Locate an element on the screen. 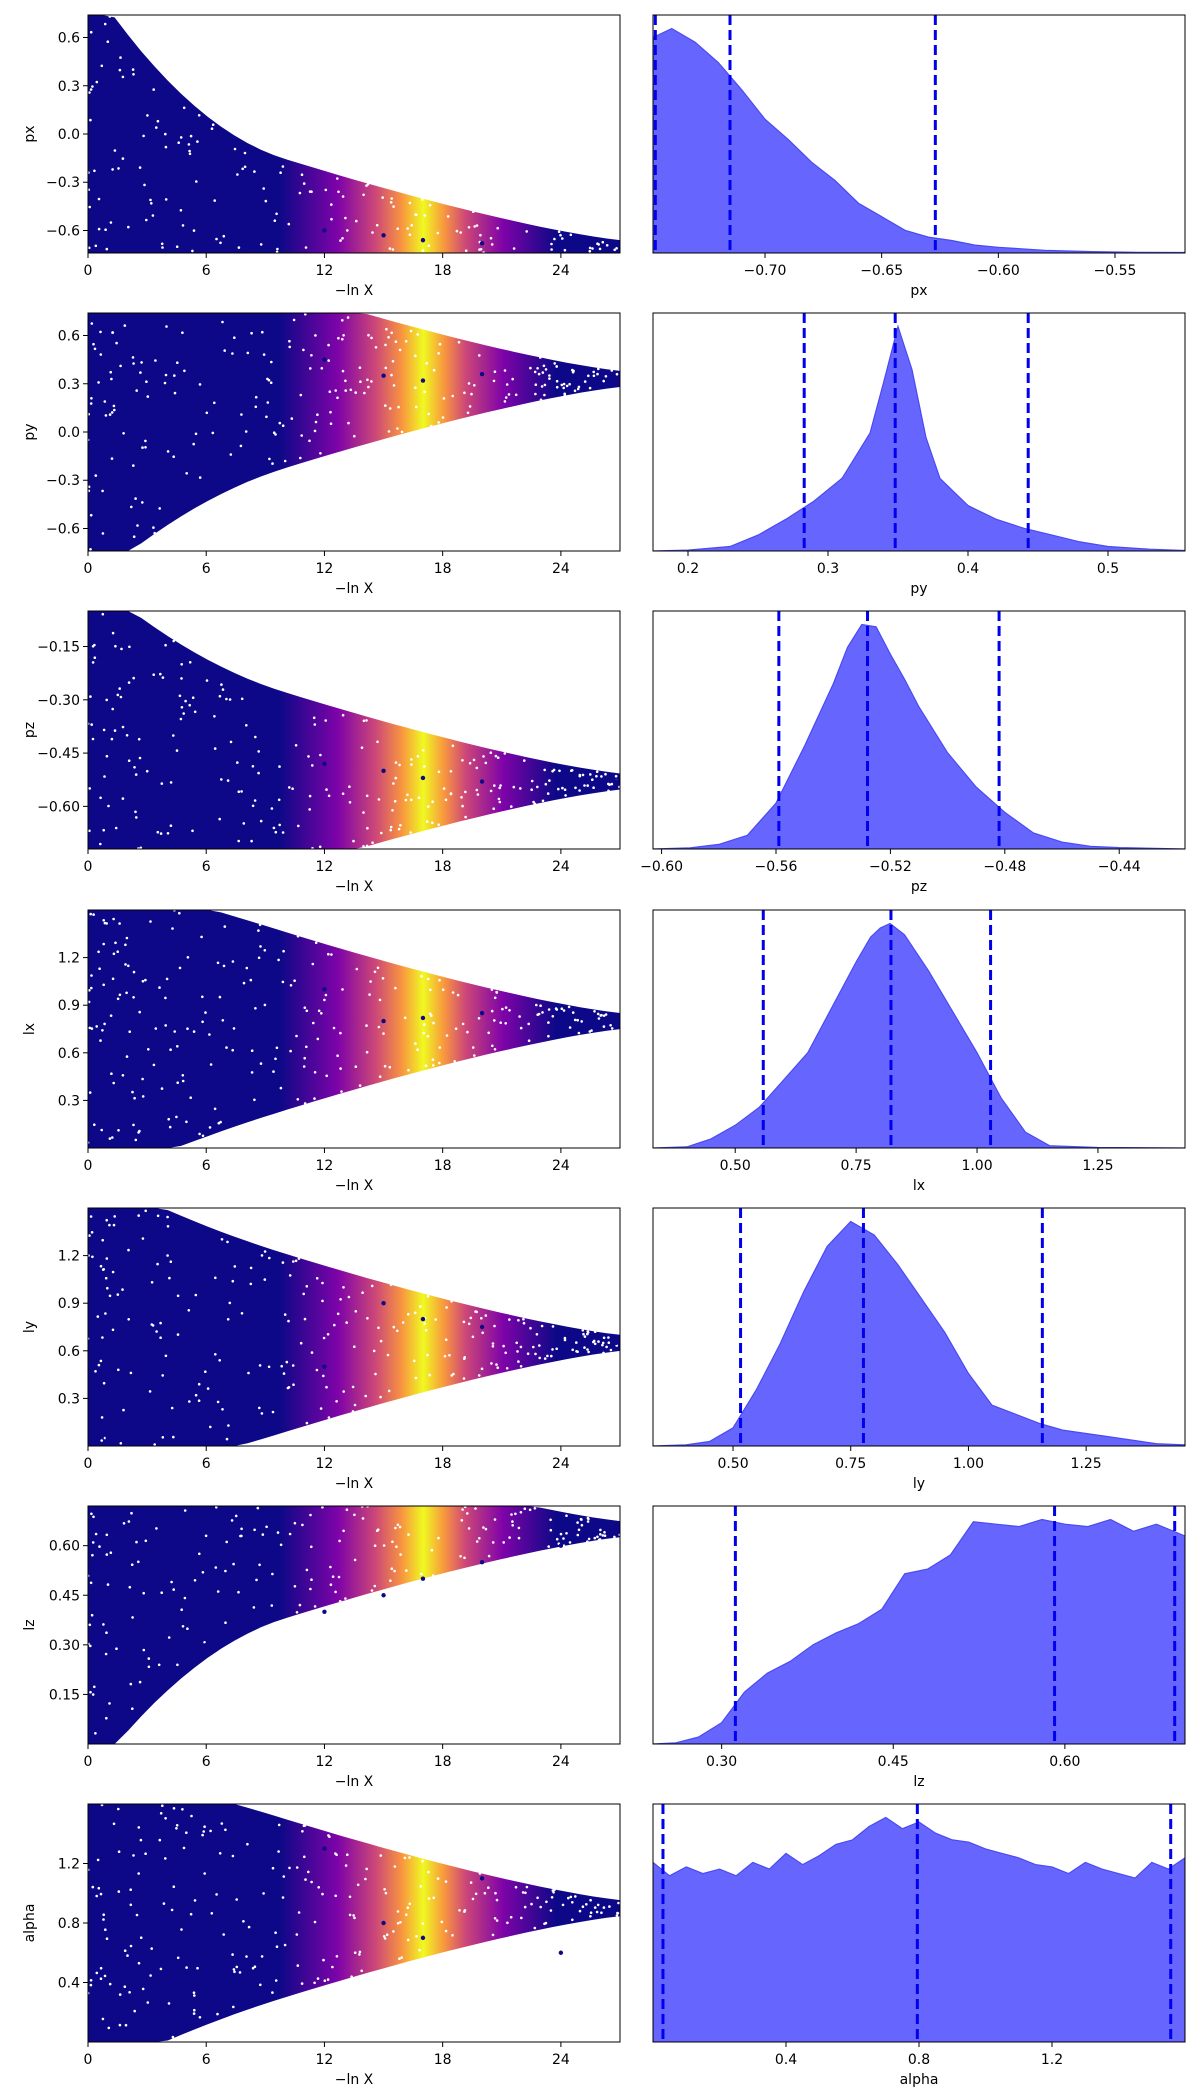 The width and height of the screenshot is (1200, 2100). y-tick-label: 0.15 is located at coordinates (64, 1695).